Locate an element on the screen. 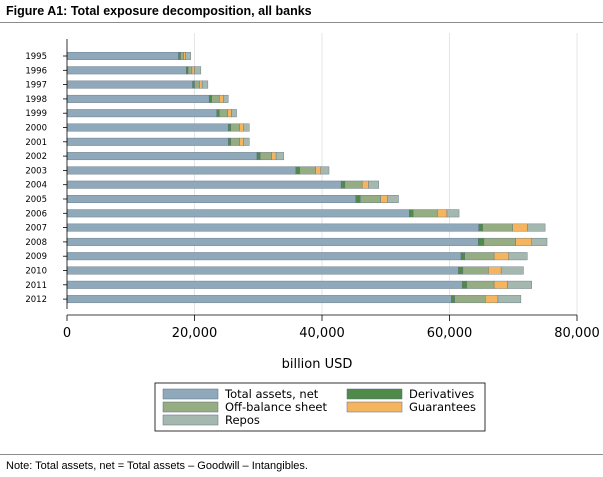  bar-2002-s2 is located at coordinates (265, 156).